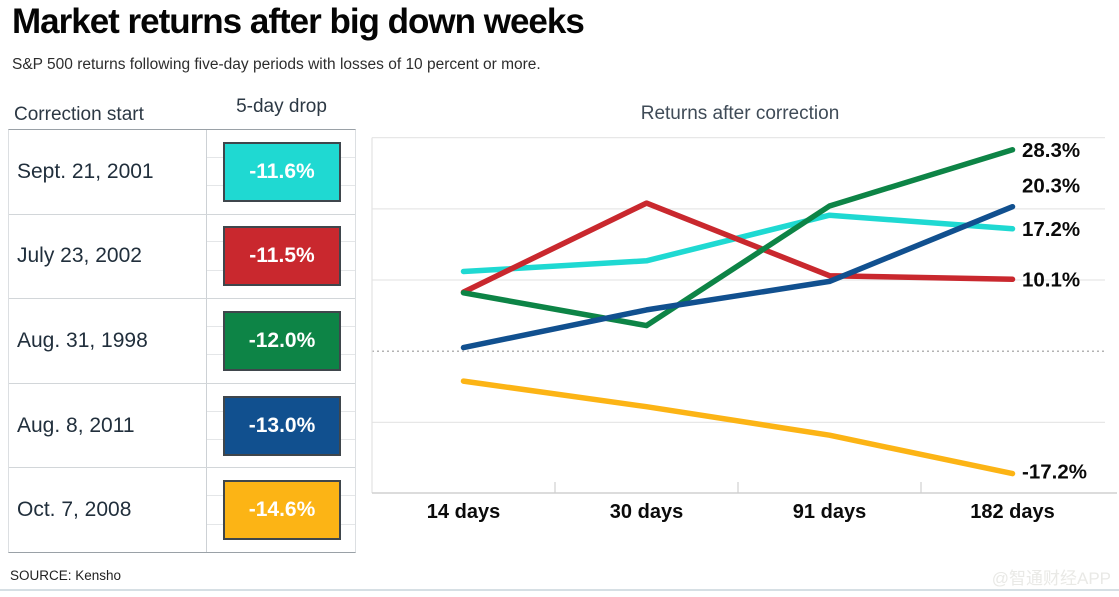  I want to click on correction-date: Sept. 21, 2001, so click(108, 172).